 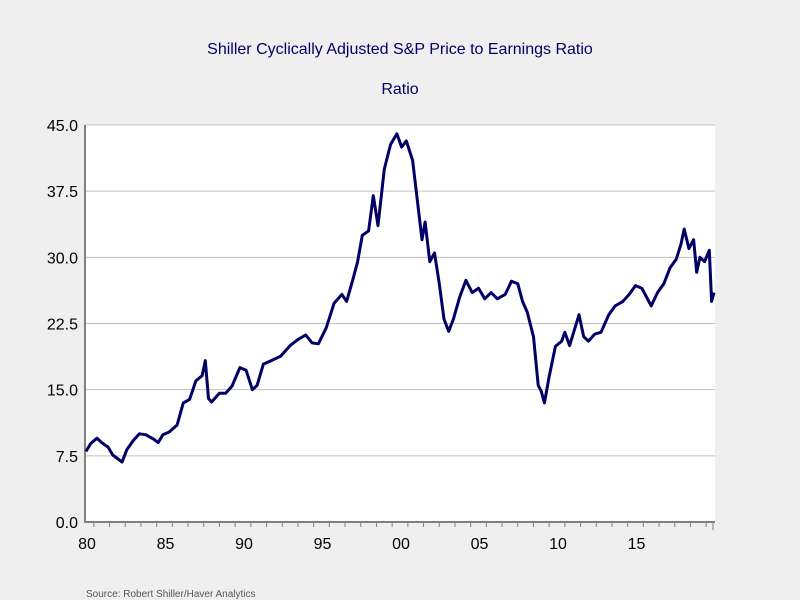 I want to click on x-tick-label: 05, so click(x=480, y=544).